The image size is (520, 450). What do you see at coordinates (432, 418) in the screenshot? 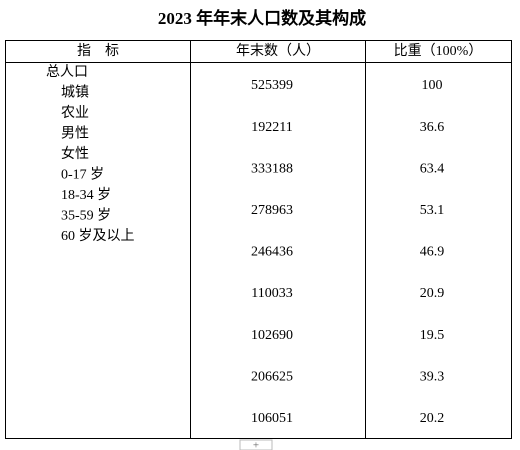
I see `share-value: 20.2` at bounding box center [432, 418].